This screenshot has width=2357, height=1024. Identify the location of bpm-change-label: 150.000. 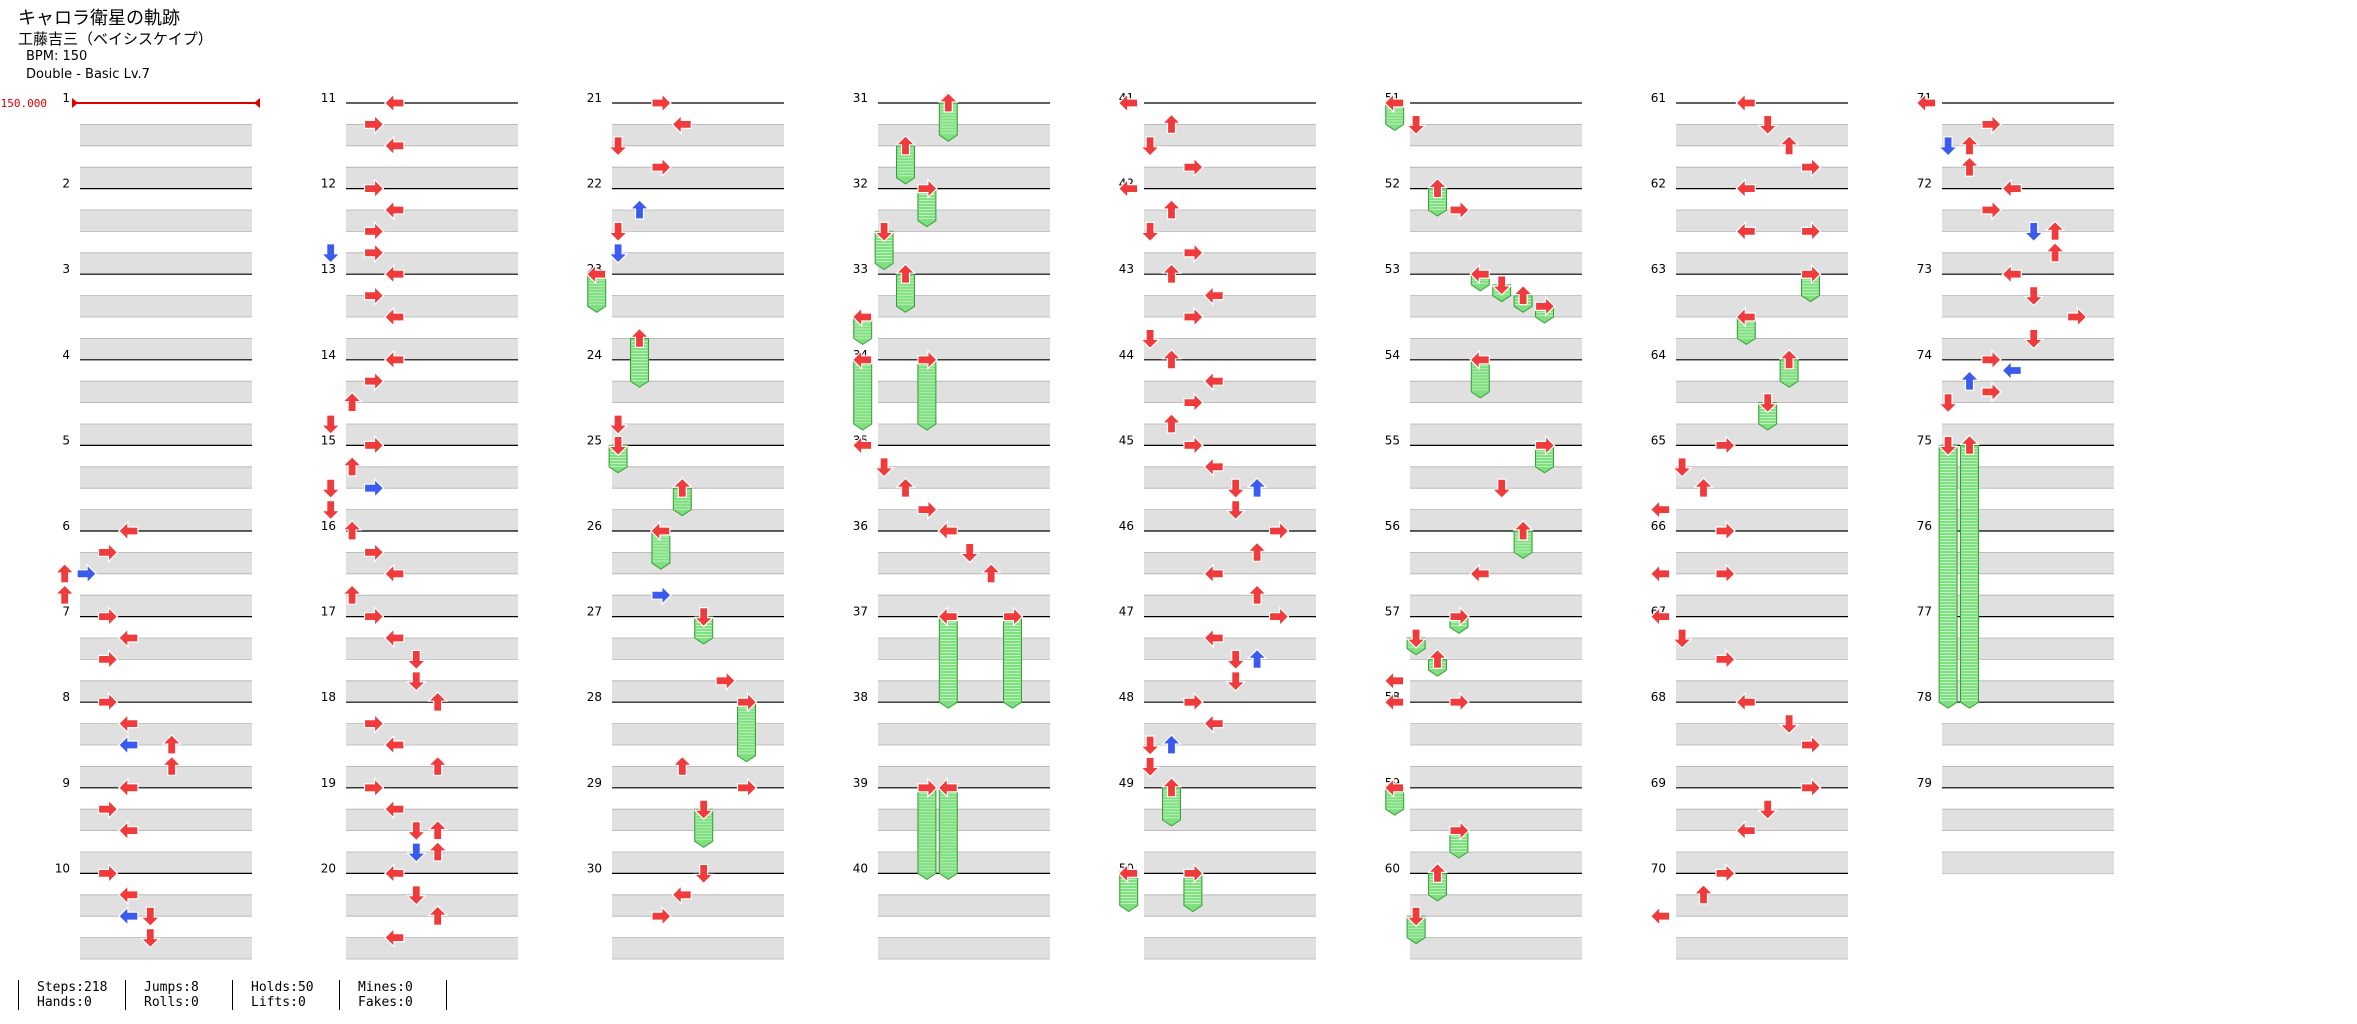
(24, 103).